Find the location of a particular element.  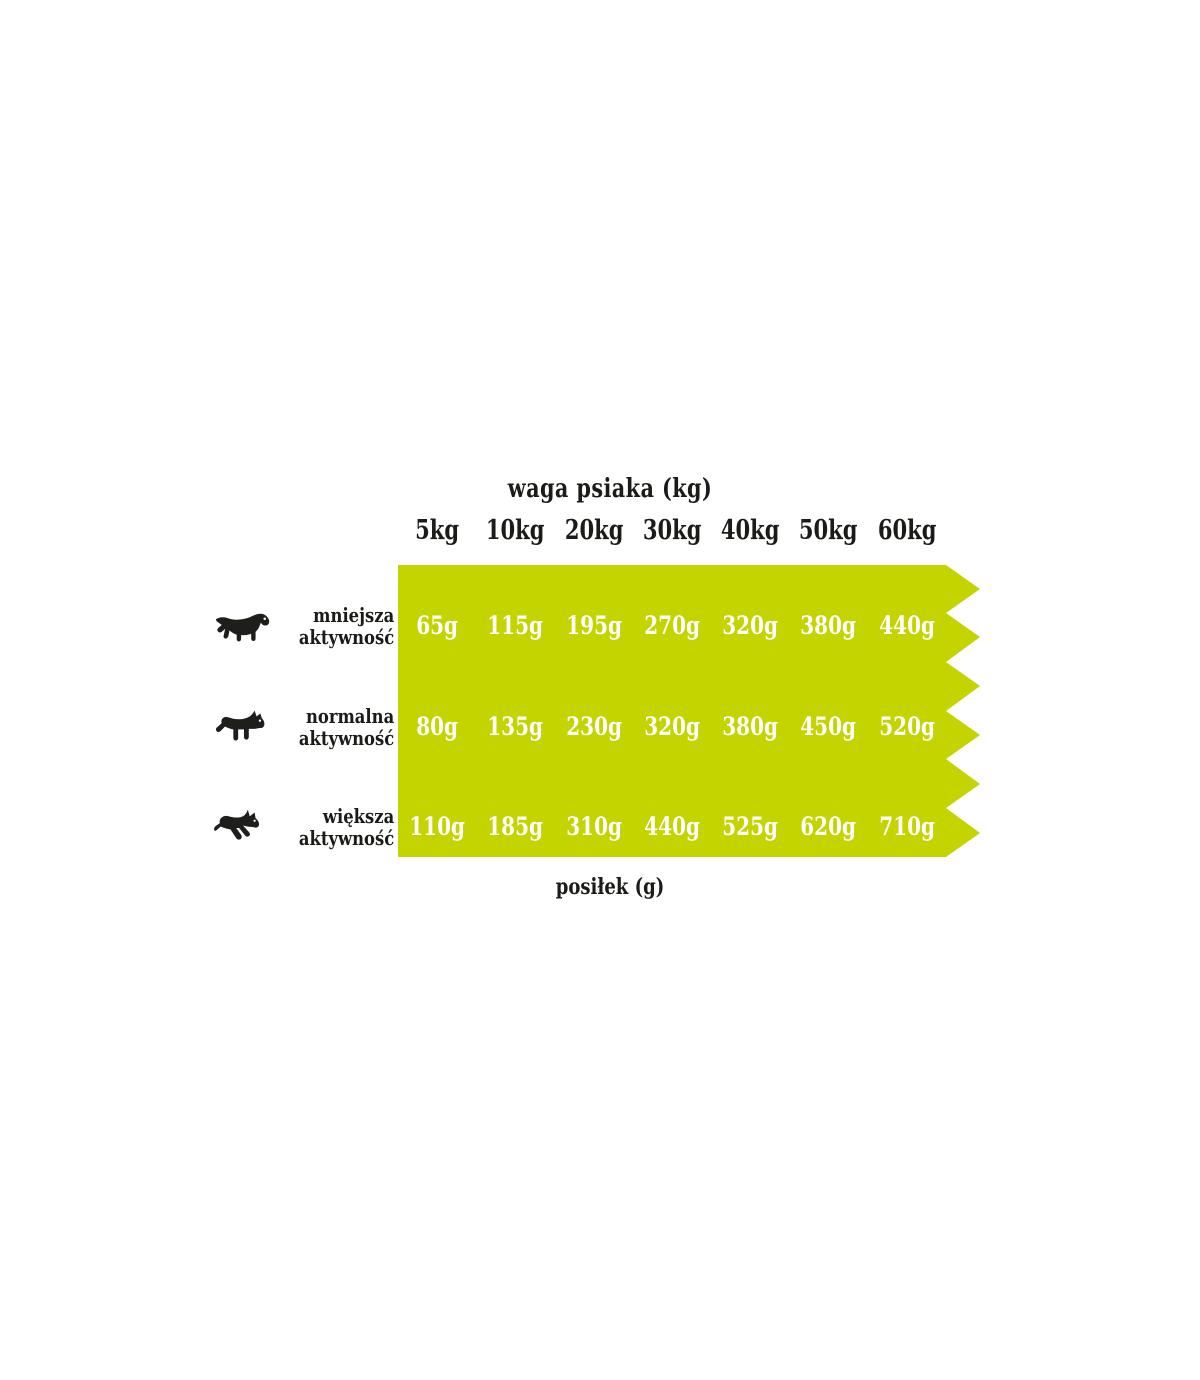

row-header-normalna-aktywnosc: normalna aktywność is located at coordinates (304, 727).